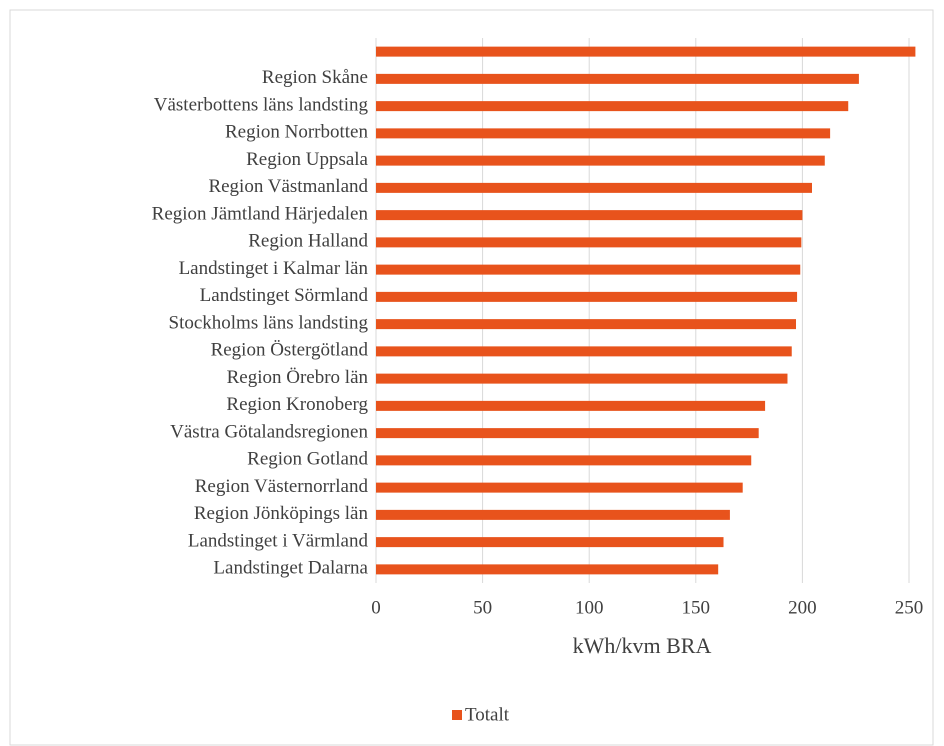 The height and width of the screenshot is (746, 944). I want to click on y-tick-label: Region Skåne, so click(315, 77).